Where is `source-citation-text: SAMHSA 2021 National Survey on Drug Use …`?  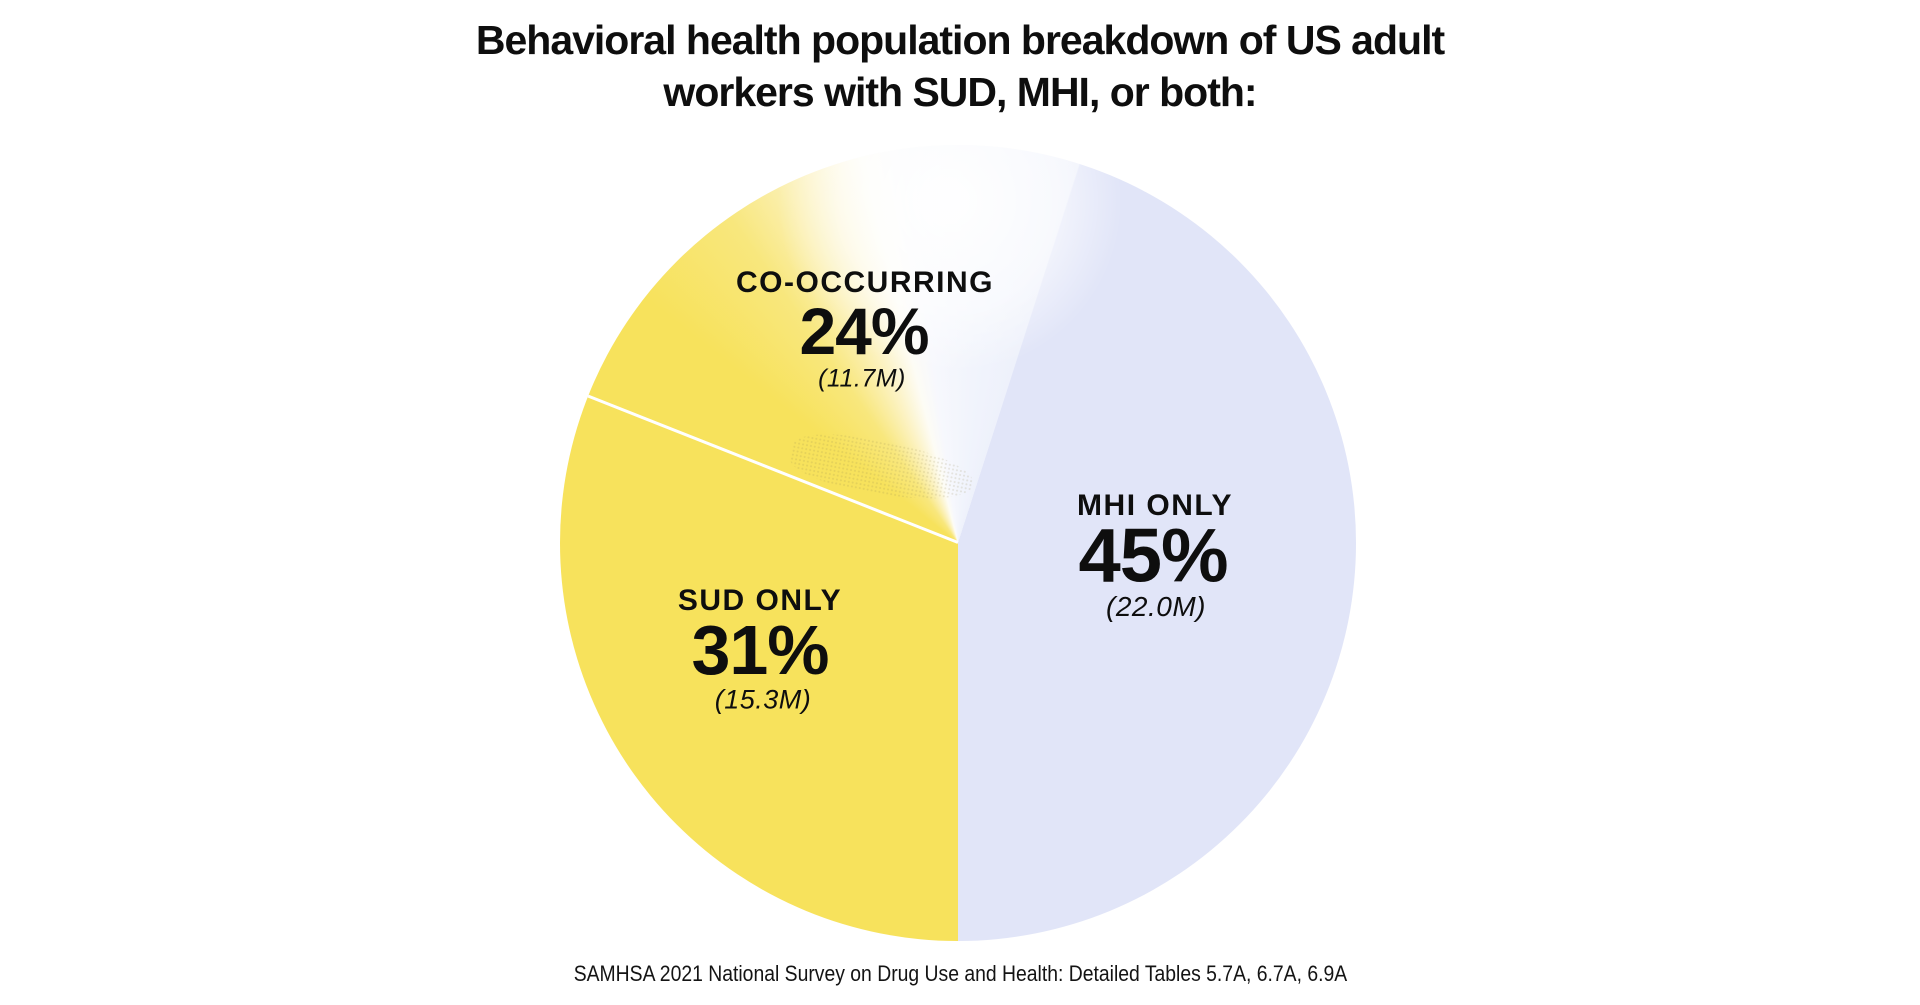 source-citation-text: SAMHSA 2021 National Survey on Drug Use … is located at coordinates (960, 973).